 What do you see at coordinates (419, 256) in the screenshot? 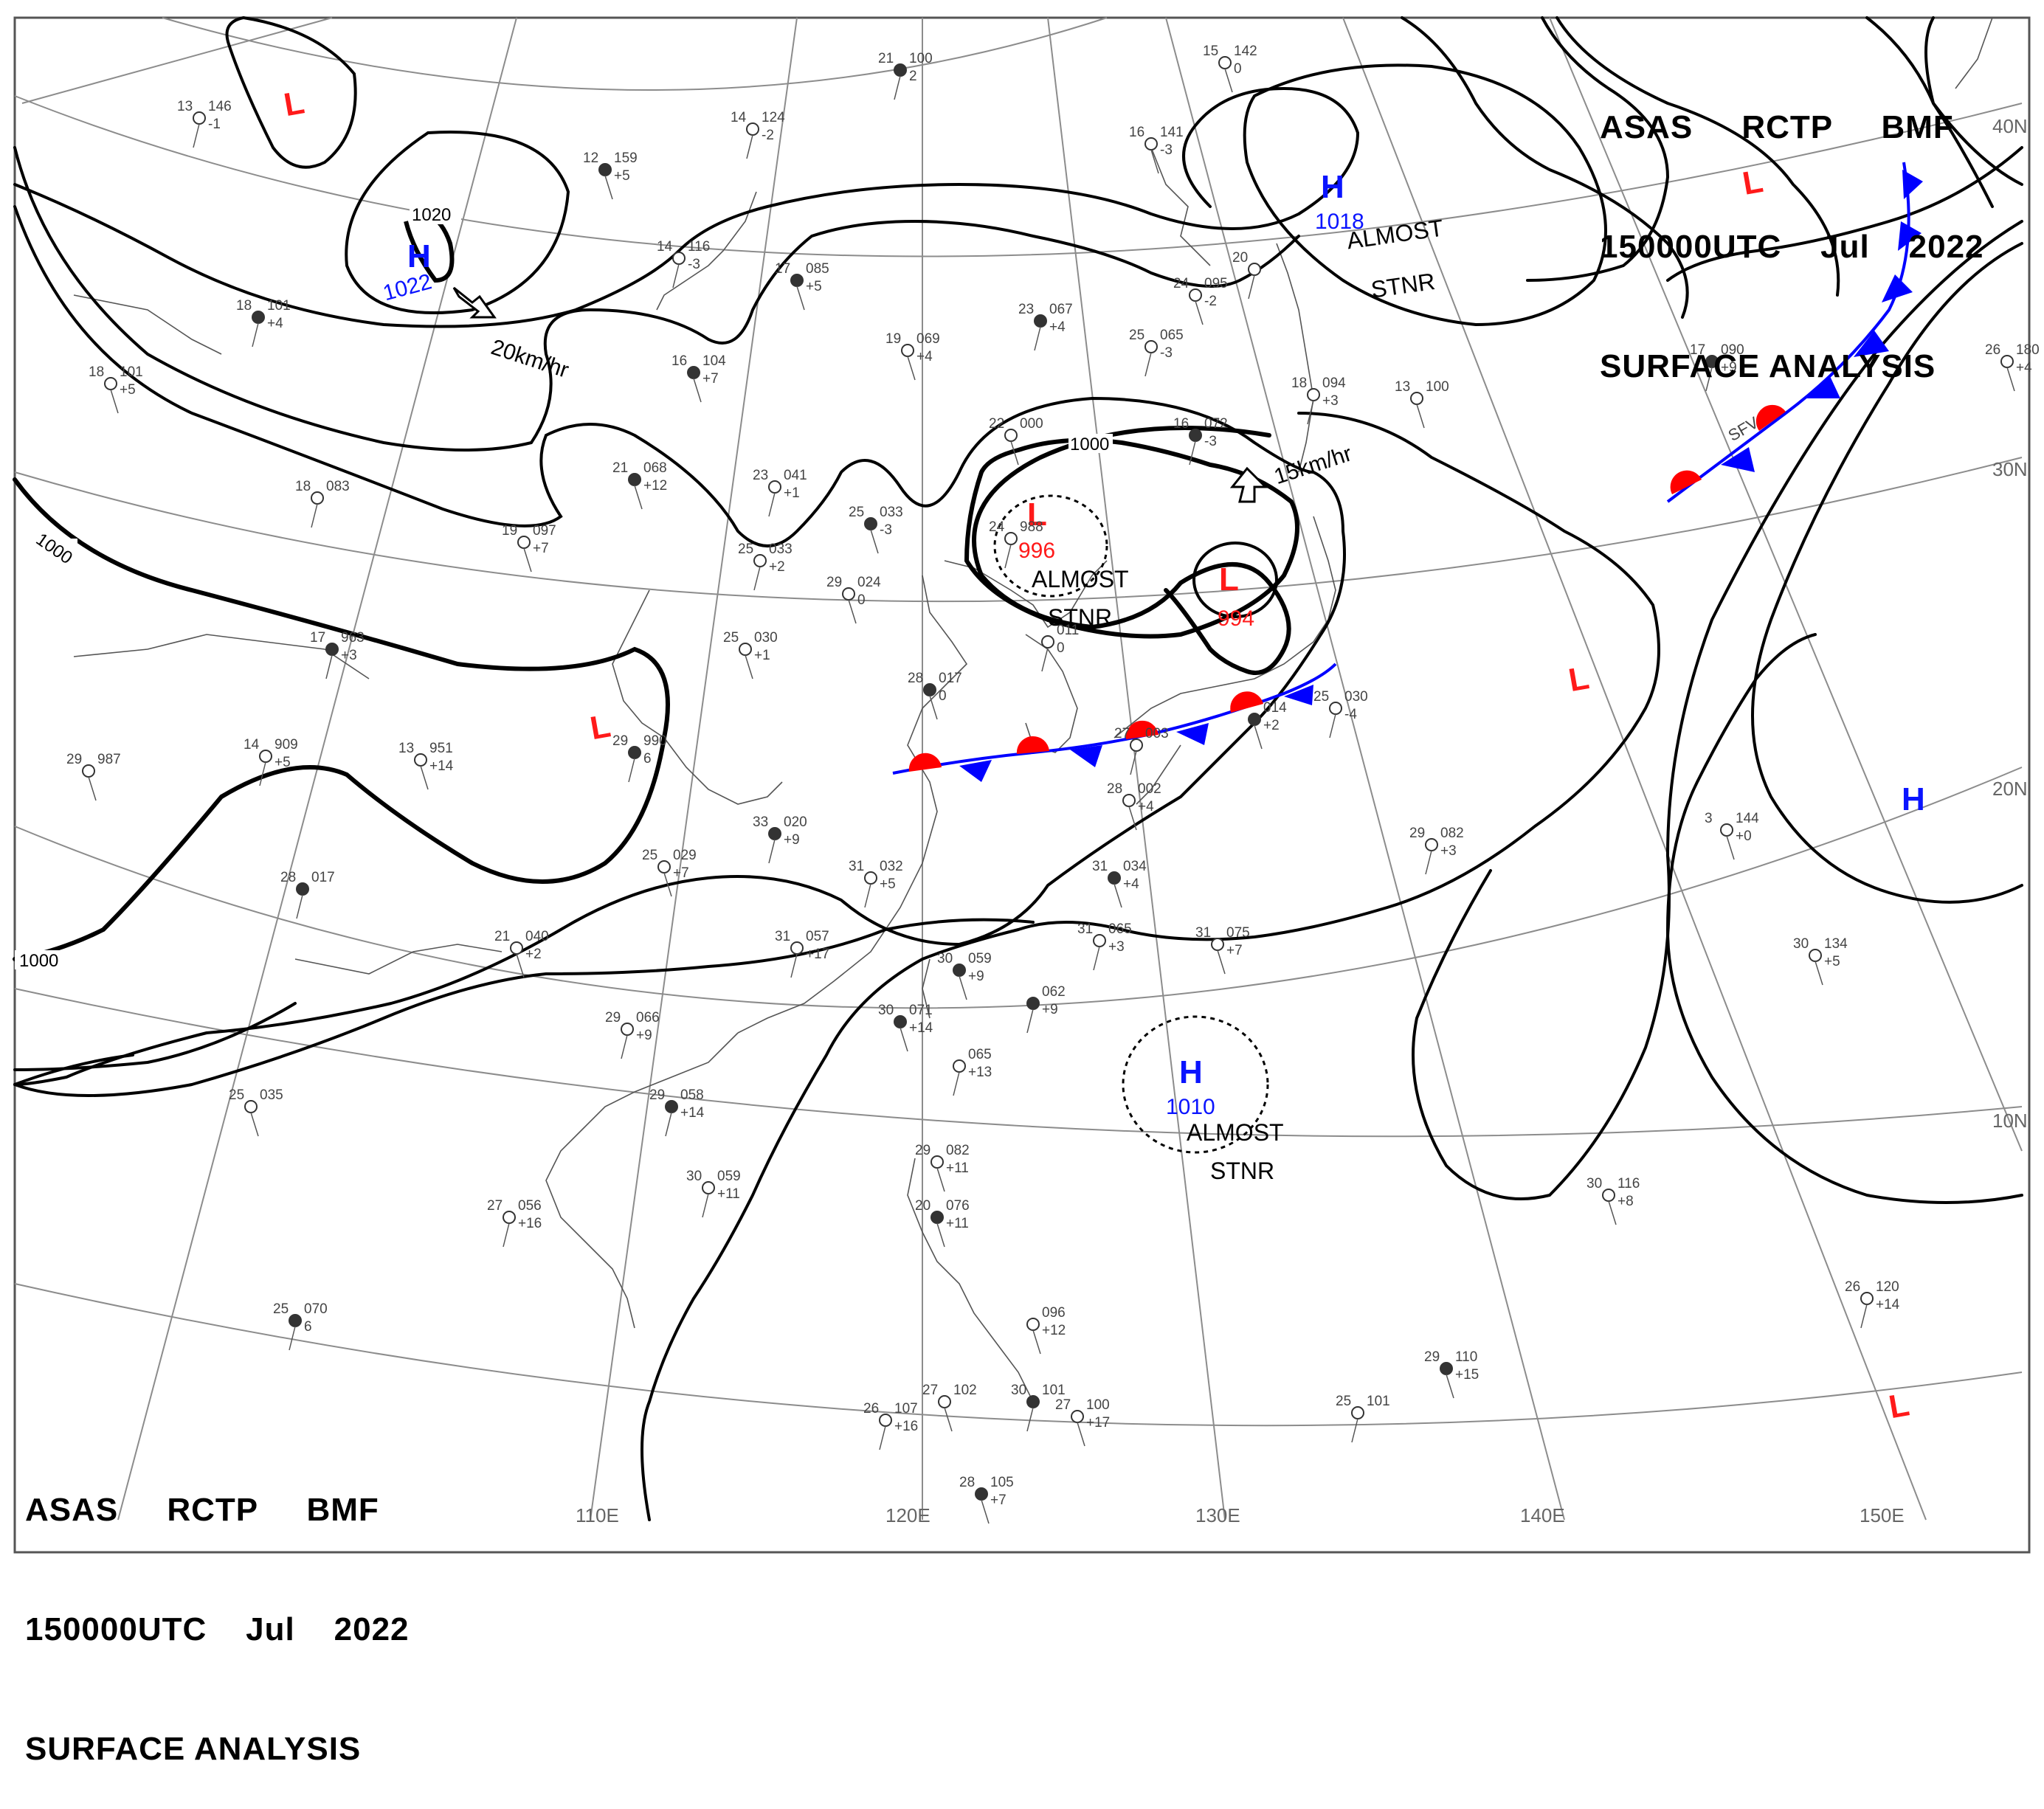
I see `high-1022-letter: H` at bounding box center [419, 256].